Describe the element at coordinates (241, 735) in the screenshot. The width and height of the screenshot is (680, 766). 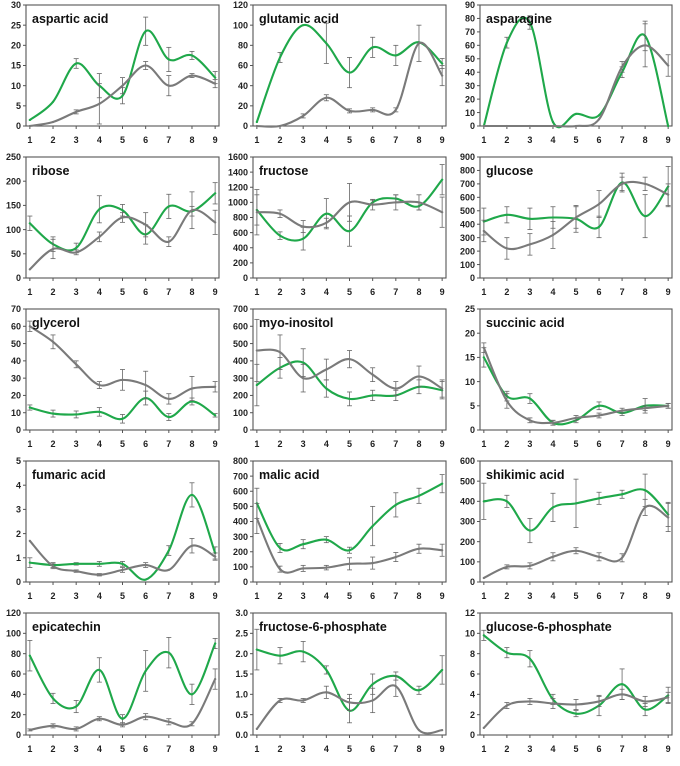
I see `y-tick-label: 0.0` at that location.